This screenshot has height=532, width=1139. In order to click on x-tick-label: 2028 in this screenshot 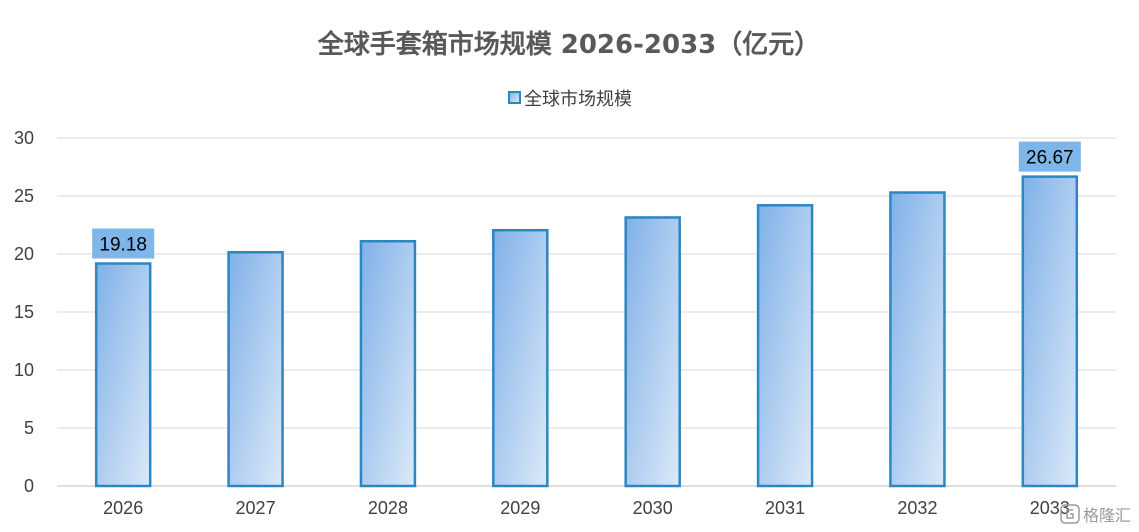, I will do `click(388, 508)`.